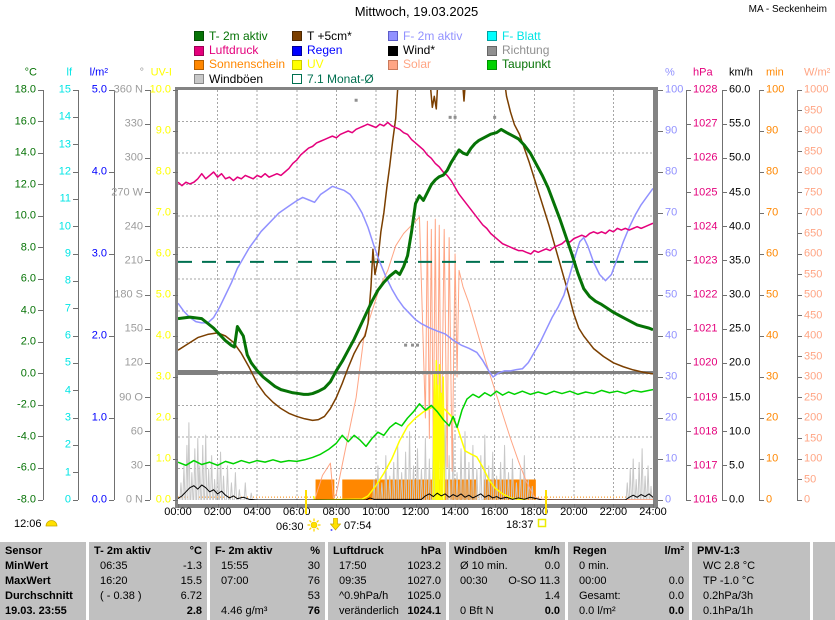  What do you see at coordinates (364, 596) in the screenshot?
I see `table-cell: ^0.9hPa/h` at bounding box center [364, 596].